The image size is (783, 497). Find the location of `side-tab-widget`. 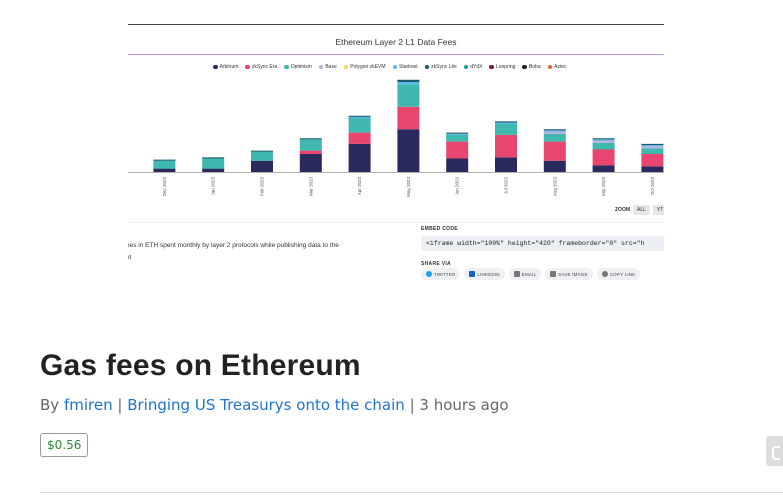

side-tab-widget is located at coordinates (774, 451).